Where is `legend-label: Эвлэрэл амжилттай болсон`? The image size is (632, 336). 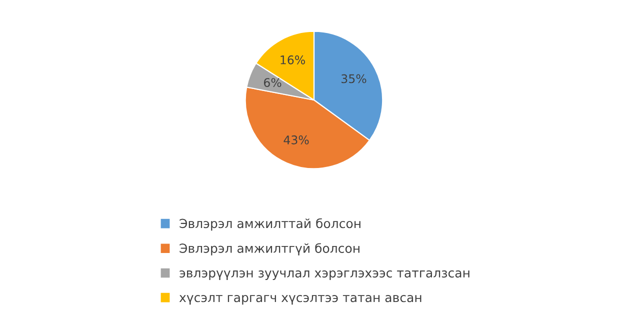
legend-label: Эвлэрэл амжилттай болсон is located at coordinates (270, 224).